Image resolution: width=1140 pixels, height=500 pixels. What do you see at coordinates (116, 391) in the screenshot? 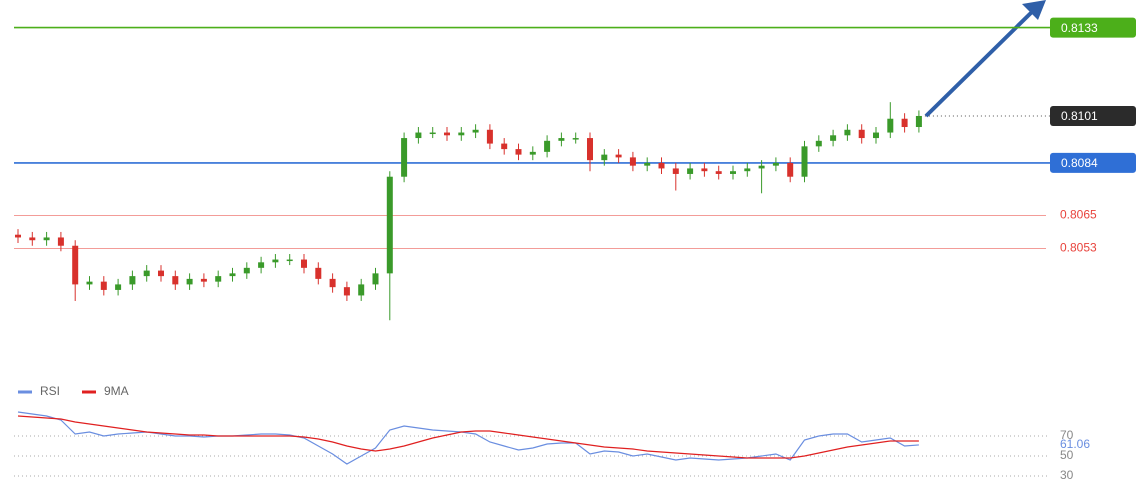
I see `legend-label: 9MA` at bounding box center [116, 391].